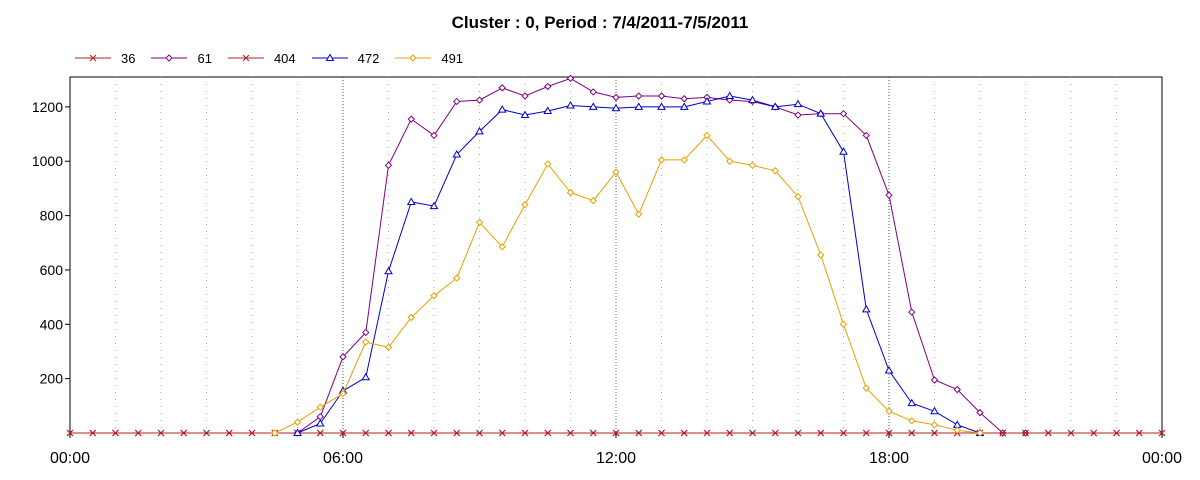 The width and height of the screenshot is (1200, 480). What do you see at coordinates (52, 270) in the screenshot?
I see `y-tick-label: 600` at bounding box center [52, 270].